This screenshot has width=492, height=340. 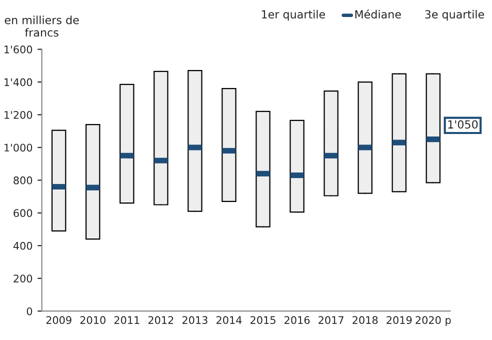 I want to click on y-tick-label: 1'200, so click(x=18, y=114).